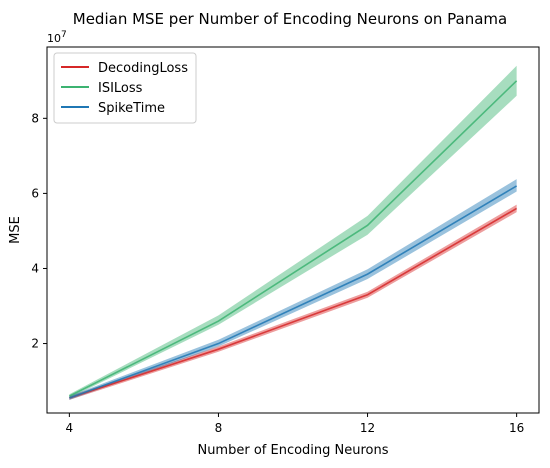  Describe the element at coordinates (295, 424) in the screenshot. I see `x-axis-ticks: 4 8 12 16` at that location.